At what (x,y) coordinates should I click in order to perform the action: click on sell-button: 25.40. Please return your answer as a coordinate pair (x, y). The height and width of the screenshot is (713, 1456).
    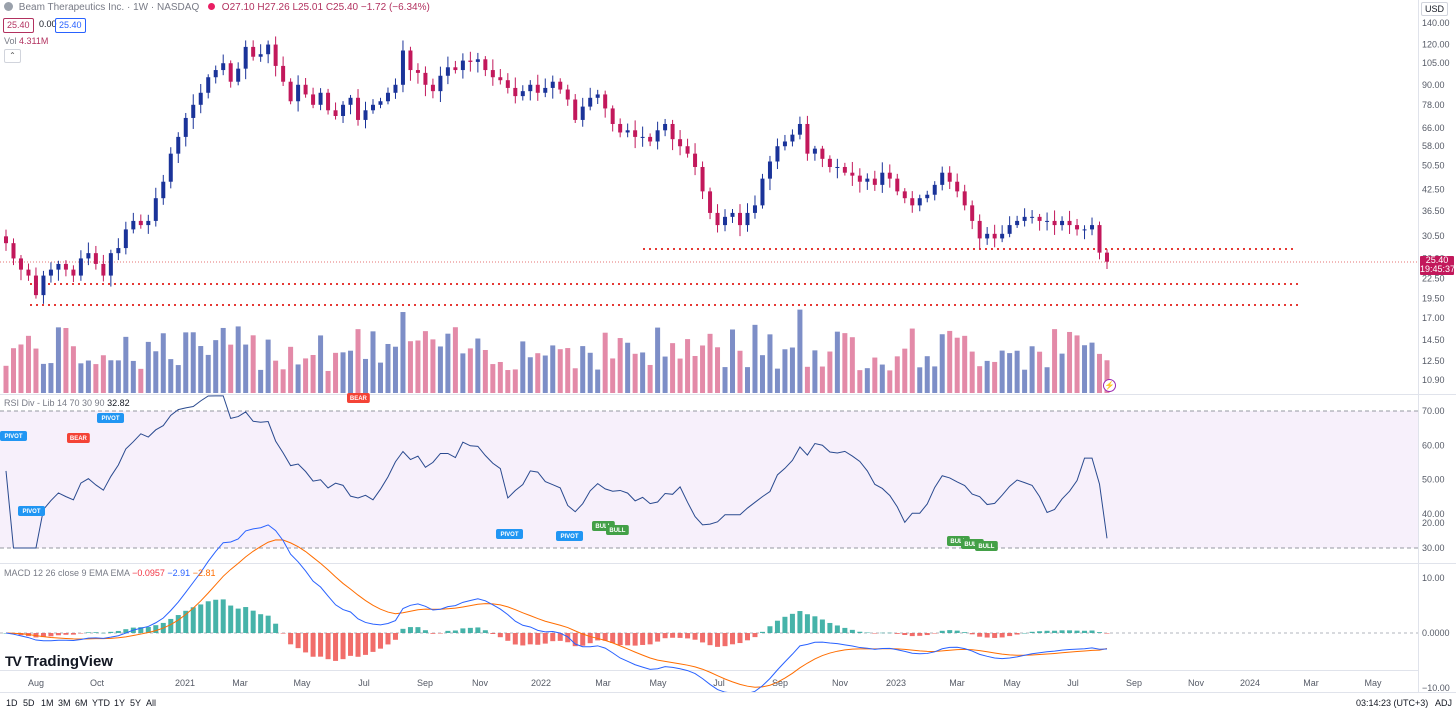
    Looking at the image, I should click on (18, 25).